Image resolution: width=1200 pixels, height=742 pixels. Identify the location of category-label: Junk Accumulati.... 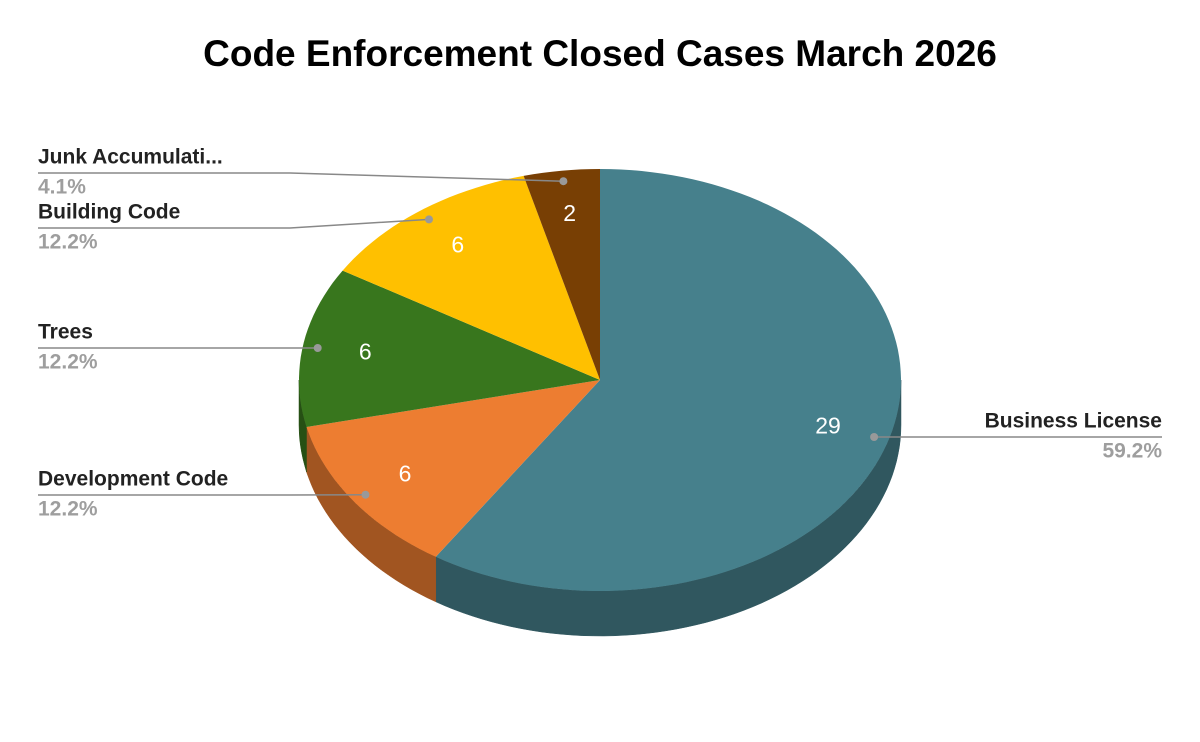
(130, 157).